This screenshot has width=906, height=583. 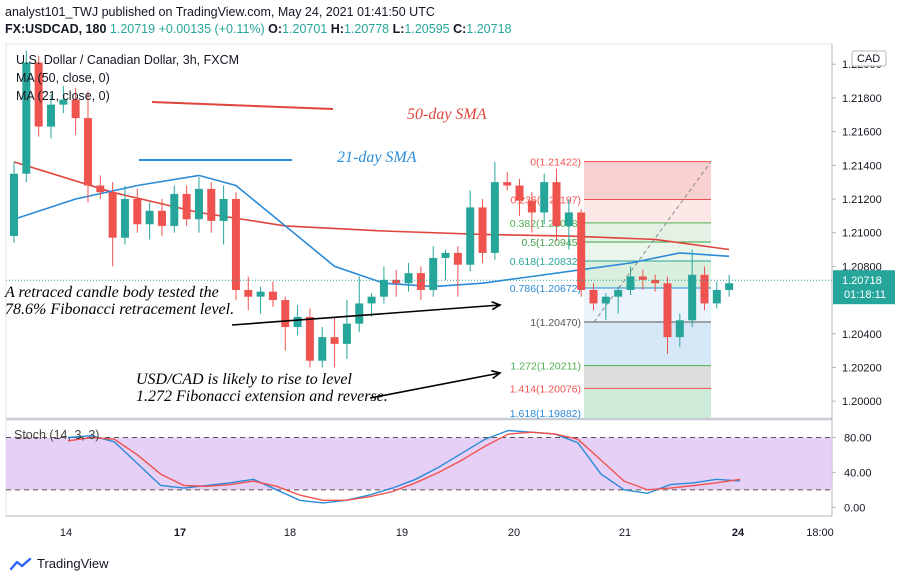 I want to click on fib-level-label: 1(1.20470), so click(x=555, y=323).